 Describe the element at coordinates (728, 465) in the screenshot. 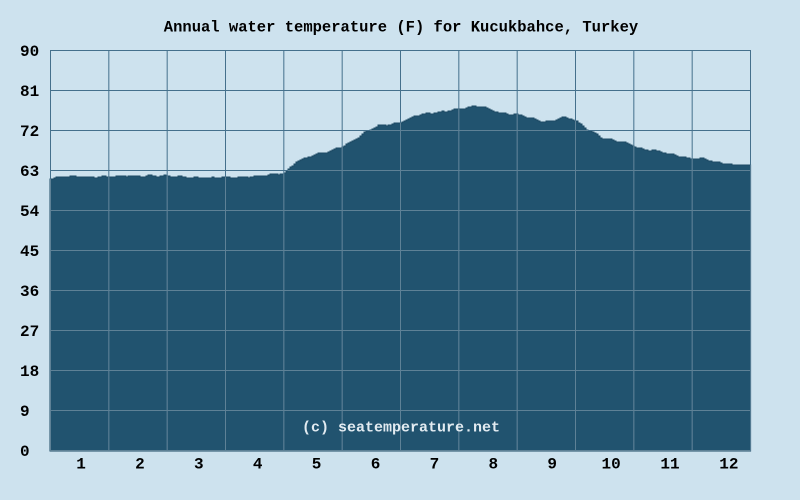

I see `svg-text: 12` at that location.